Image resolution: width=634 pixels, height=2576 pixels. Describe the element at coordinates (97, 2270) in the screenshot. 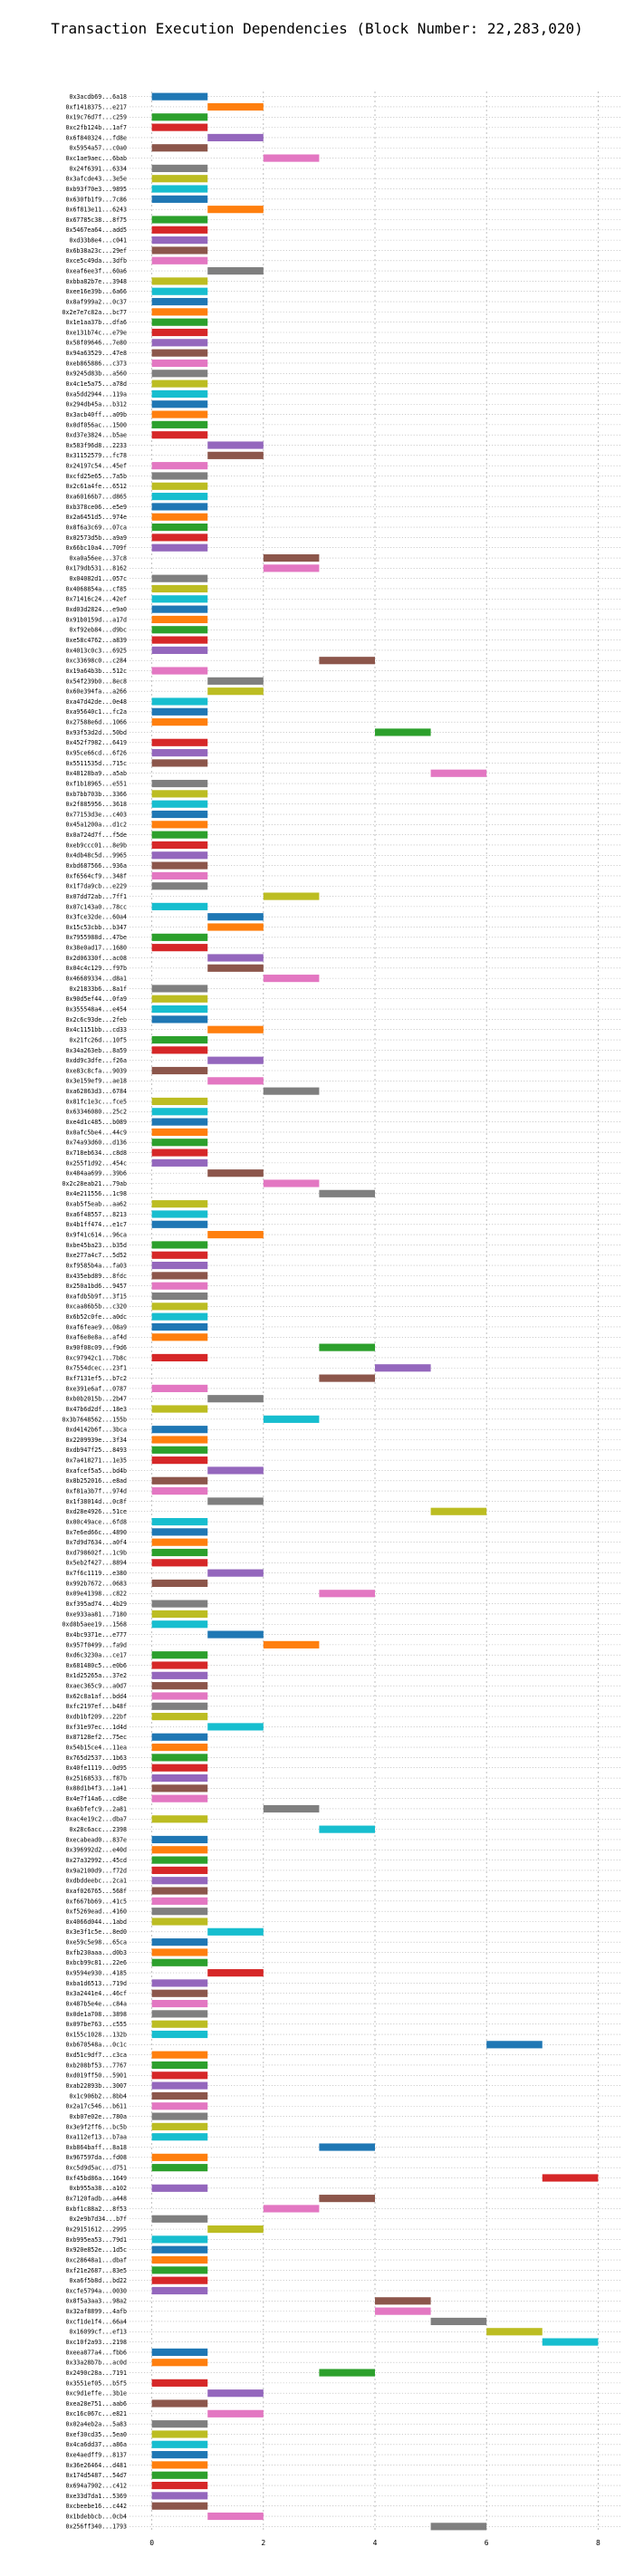

I see `tx-label: 0xf21e2687...83e5` at that location.